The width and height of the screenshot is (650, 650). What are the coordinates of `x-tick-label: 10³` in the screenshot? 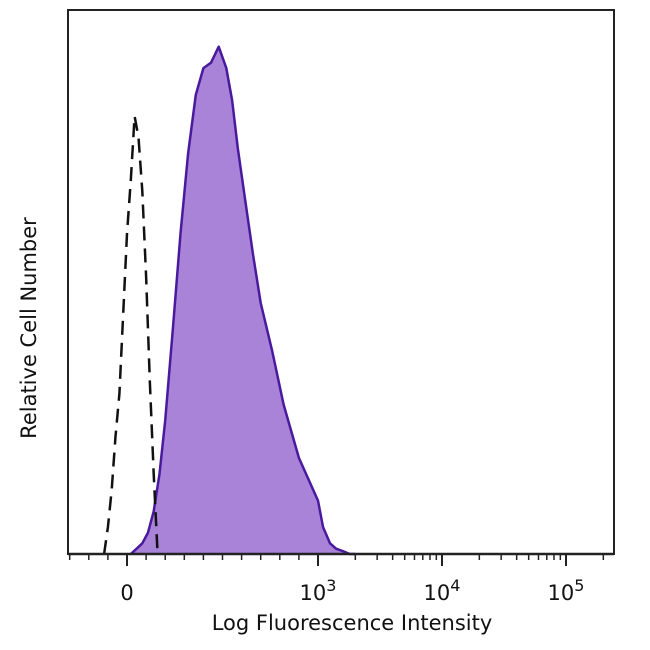 It's located at (318, 590).